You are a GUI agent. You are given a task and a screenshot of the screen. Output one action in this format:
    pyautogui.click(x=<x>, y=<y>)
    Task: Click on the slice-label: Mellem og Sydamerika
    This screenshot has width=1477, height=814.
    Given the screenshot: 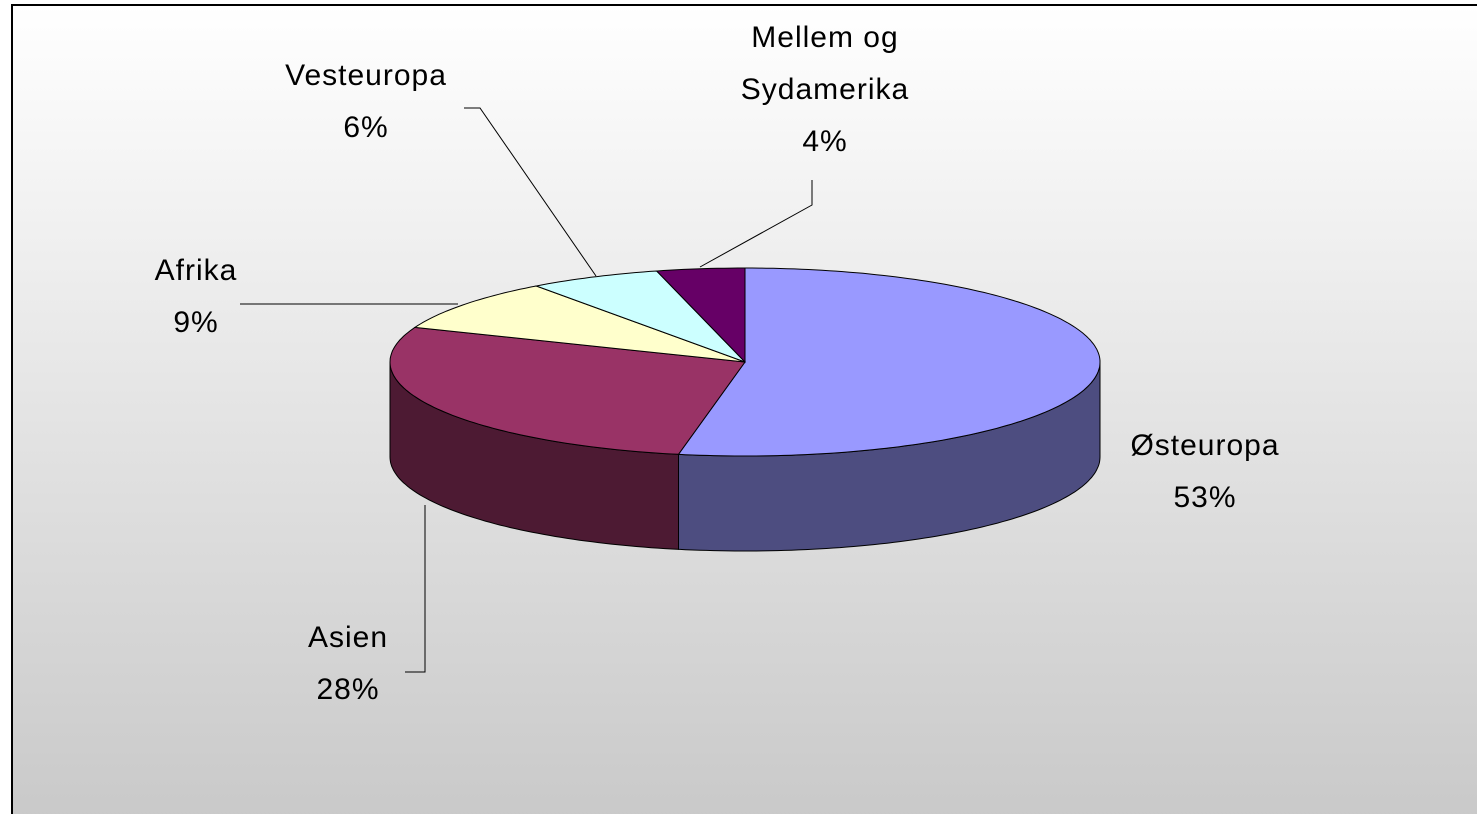 What is the action you would take?
    pyautogui.click(x=825, y=63)
    